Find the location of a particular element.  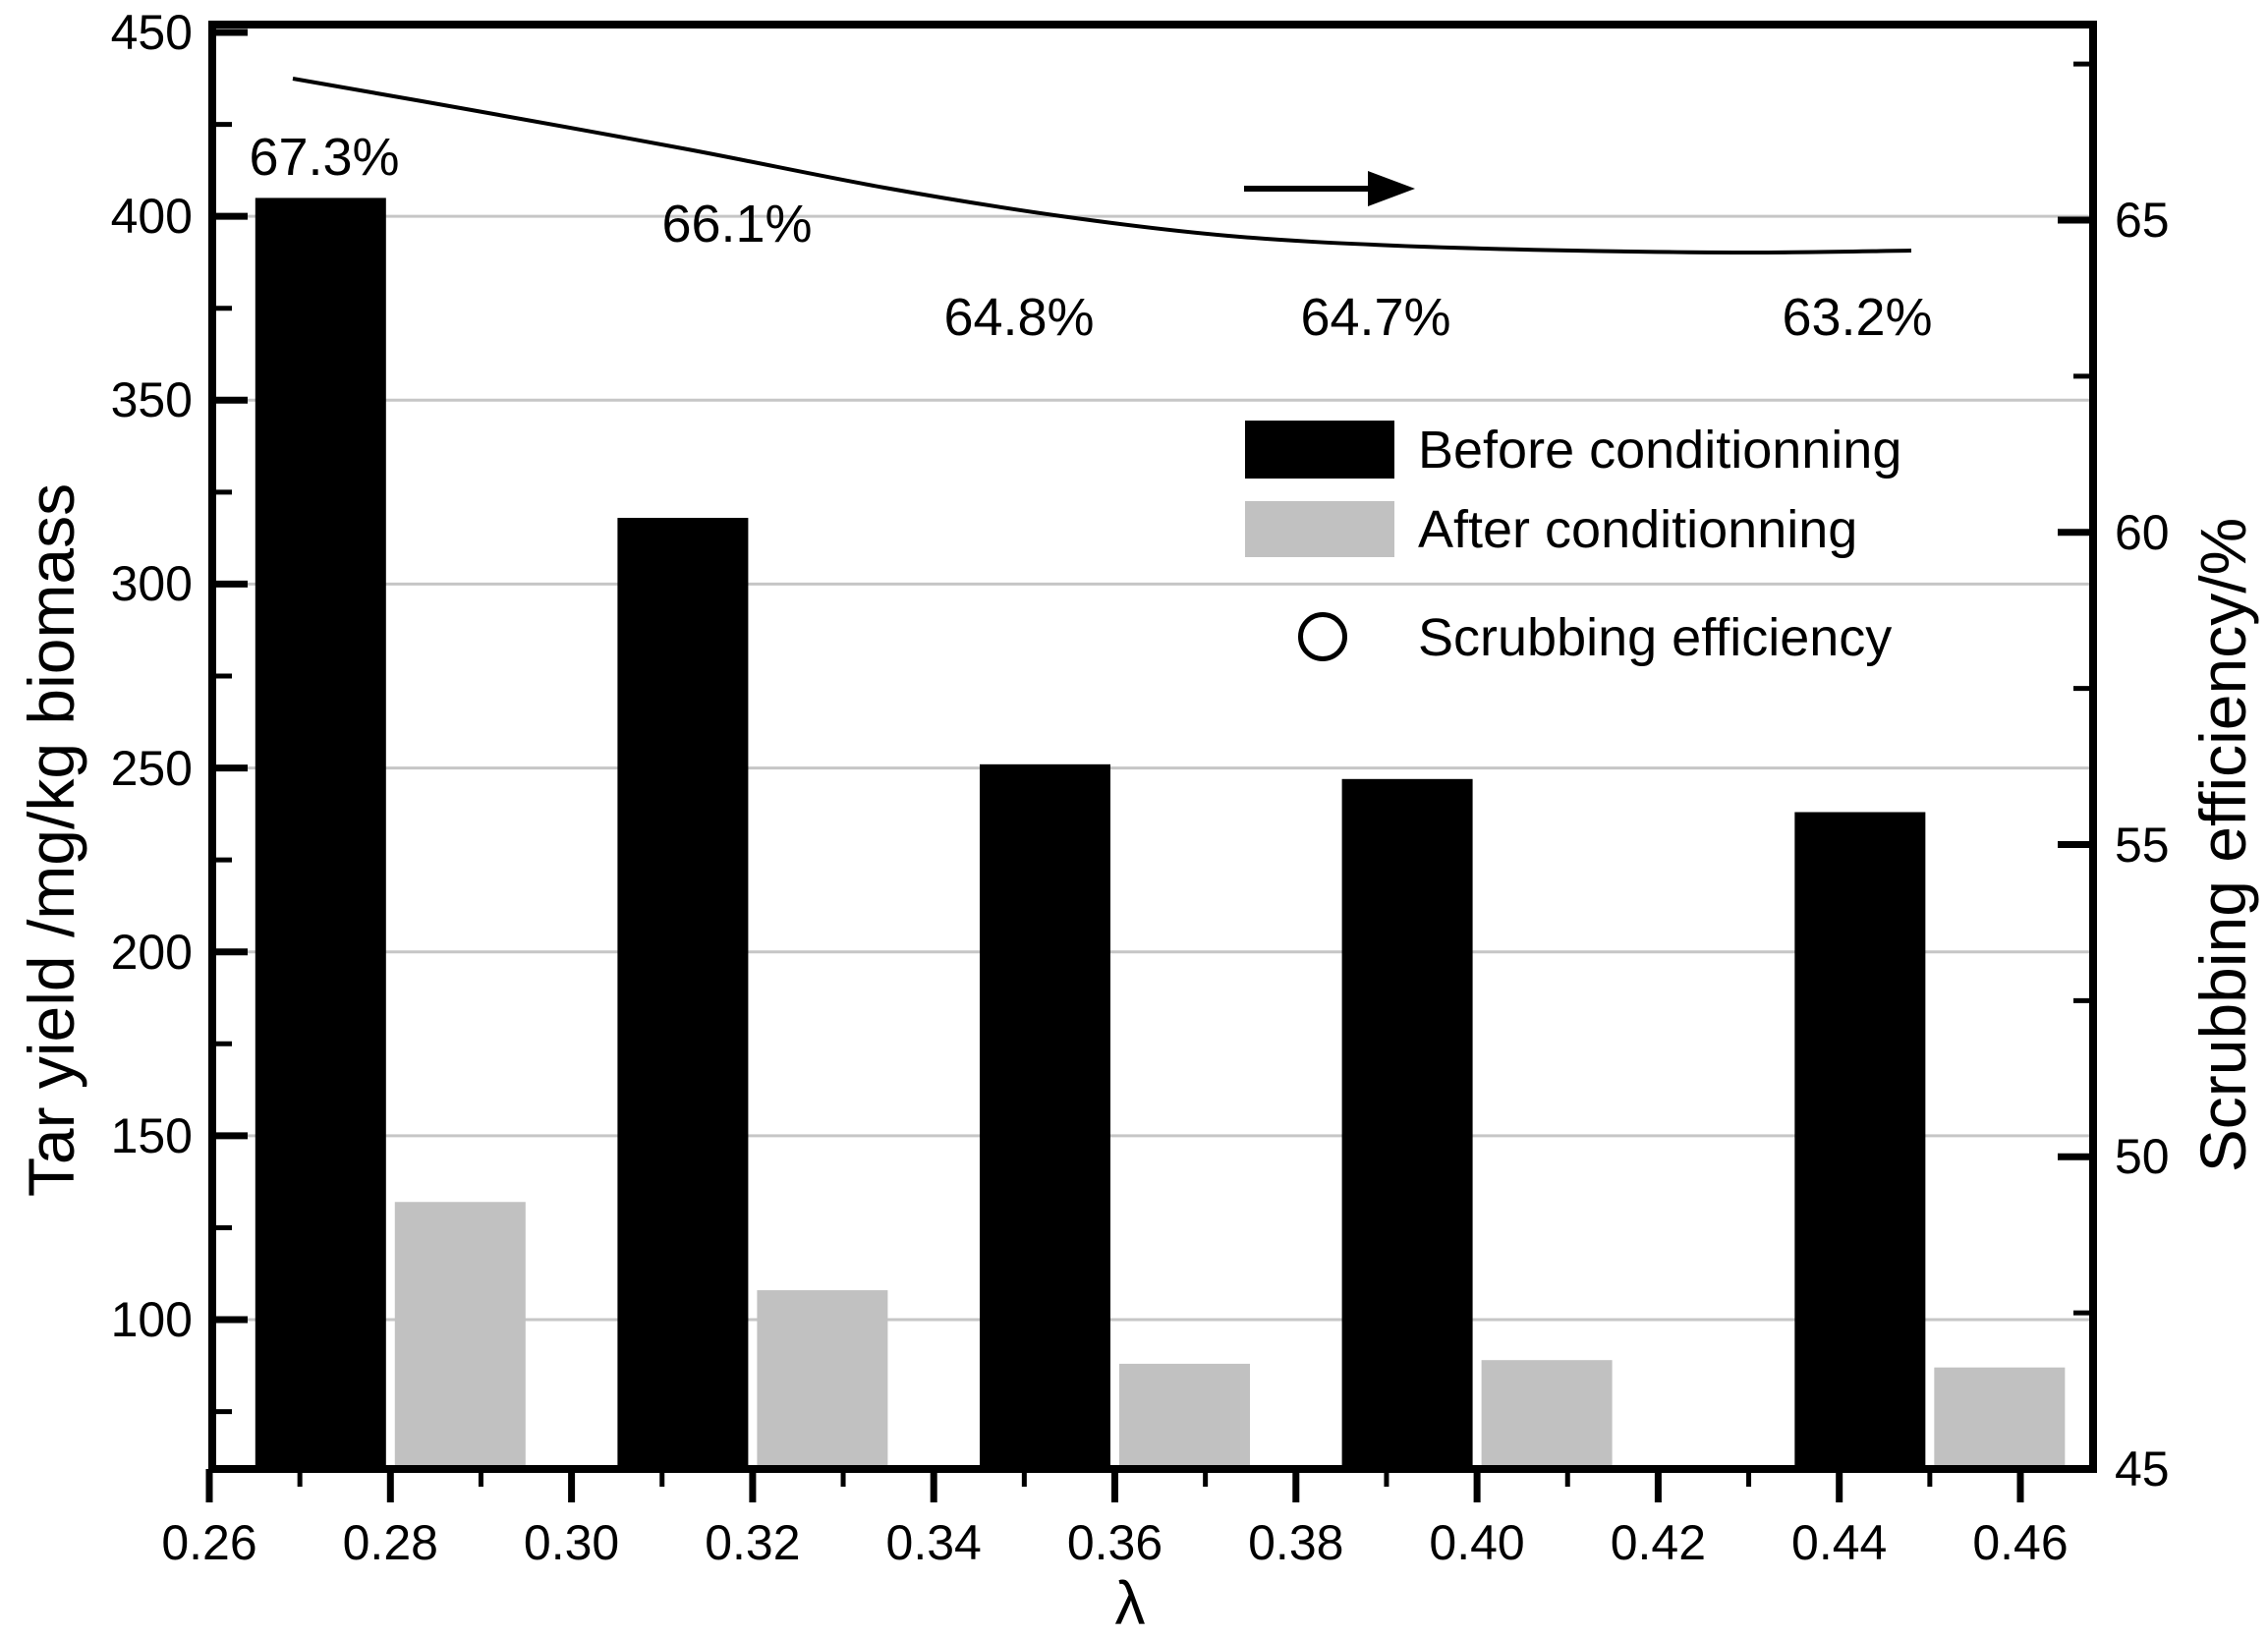

y-left-tick-label: 200 is located at coordinates (152, 952).